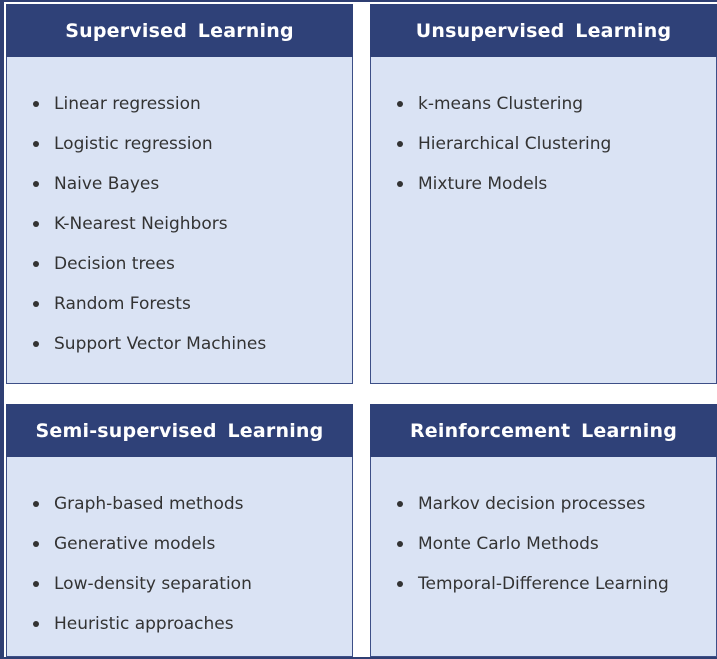 Image resolution: width=717 pixels, height=659 pixels. Describe the element at coordinates (127, 104) in the screenshot. I see `item-label: Linear regression` at that location.